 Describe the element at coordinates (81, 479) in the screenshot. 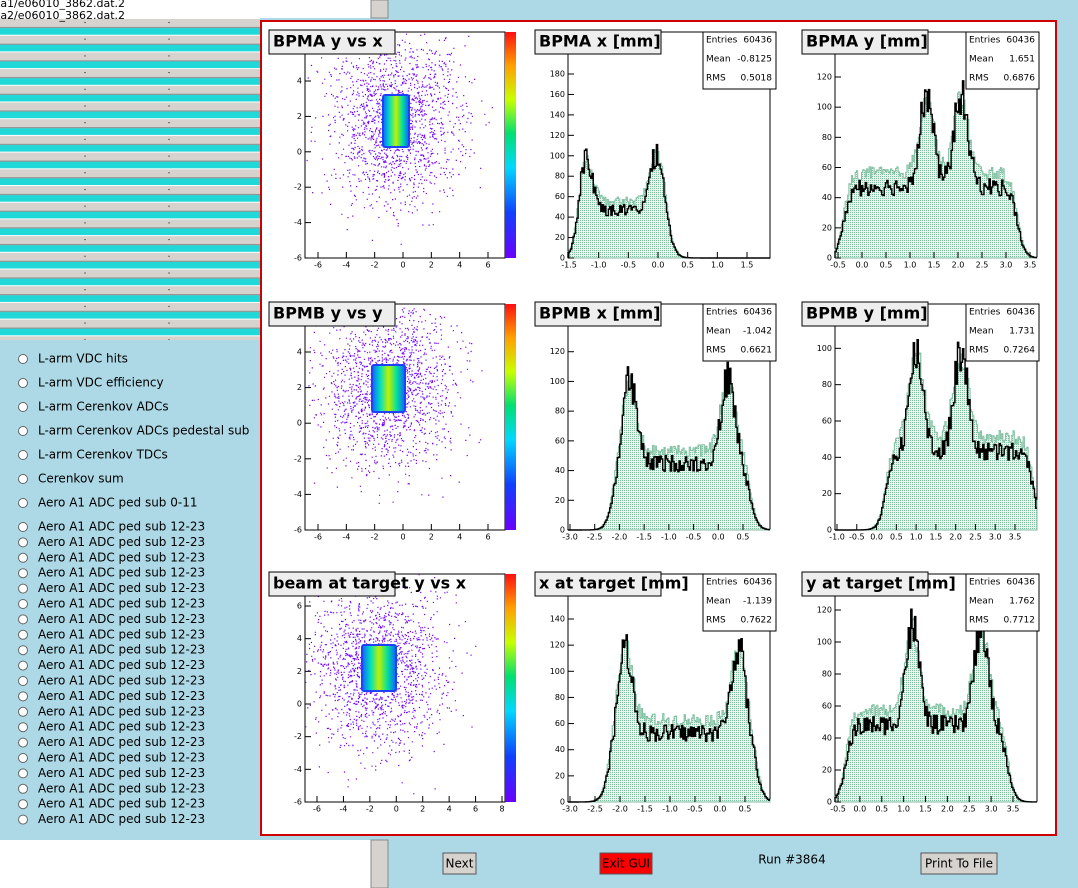

I see `menu-item: Cerenkov sum` at that location.